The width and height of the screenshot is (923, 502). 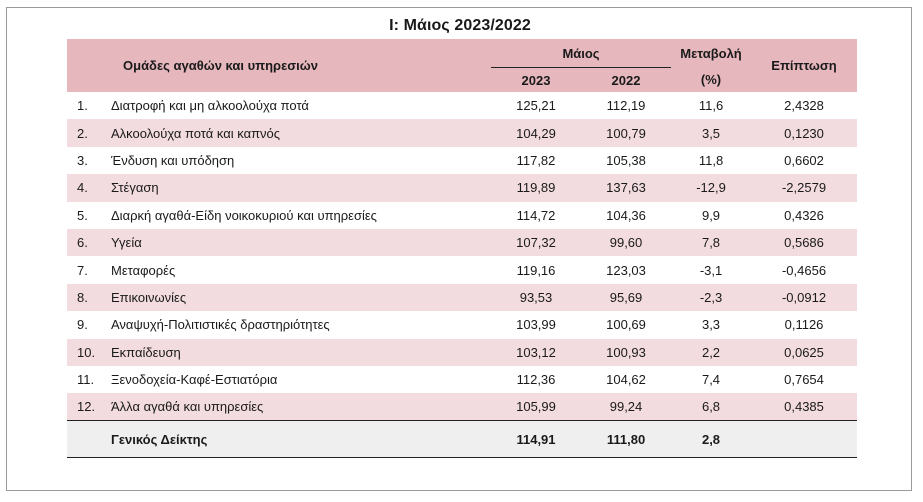 What do you see at coordinates (804, 215) in the screenshot?
I see `row-impact: 0,4326` at bounding box center [804, 215].